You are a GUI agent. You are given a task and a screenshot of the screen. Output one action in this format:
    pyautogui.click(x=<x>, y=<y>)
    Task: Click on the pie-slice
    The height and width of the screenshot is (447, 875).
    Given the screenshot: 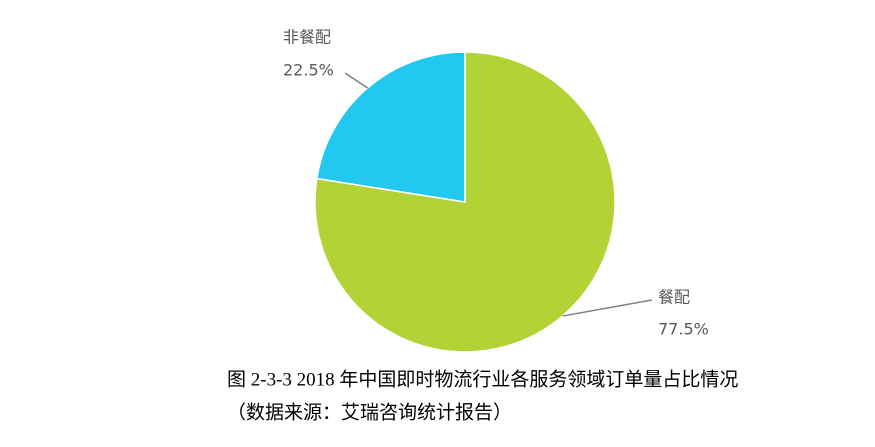 What is the action you would take?
    pyautogui.click(x=390, y=127)
    